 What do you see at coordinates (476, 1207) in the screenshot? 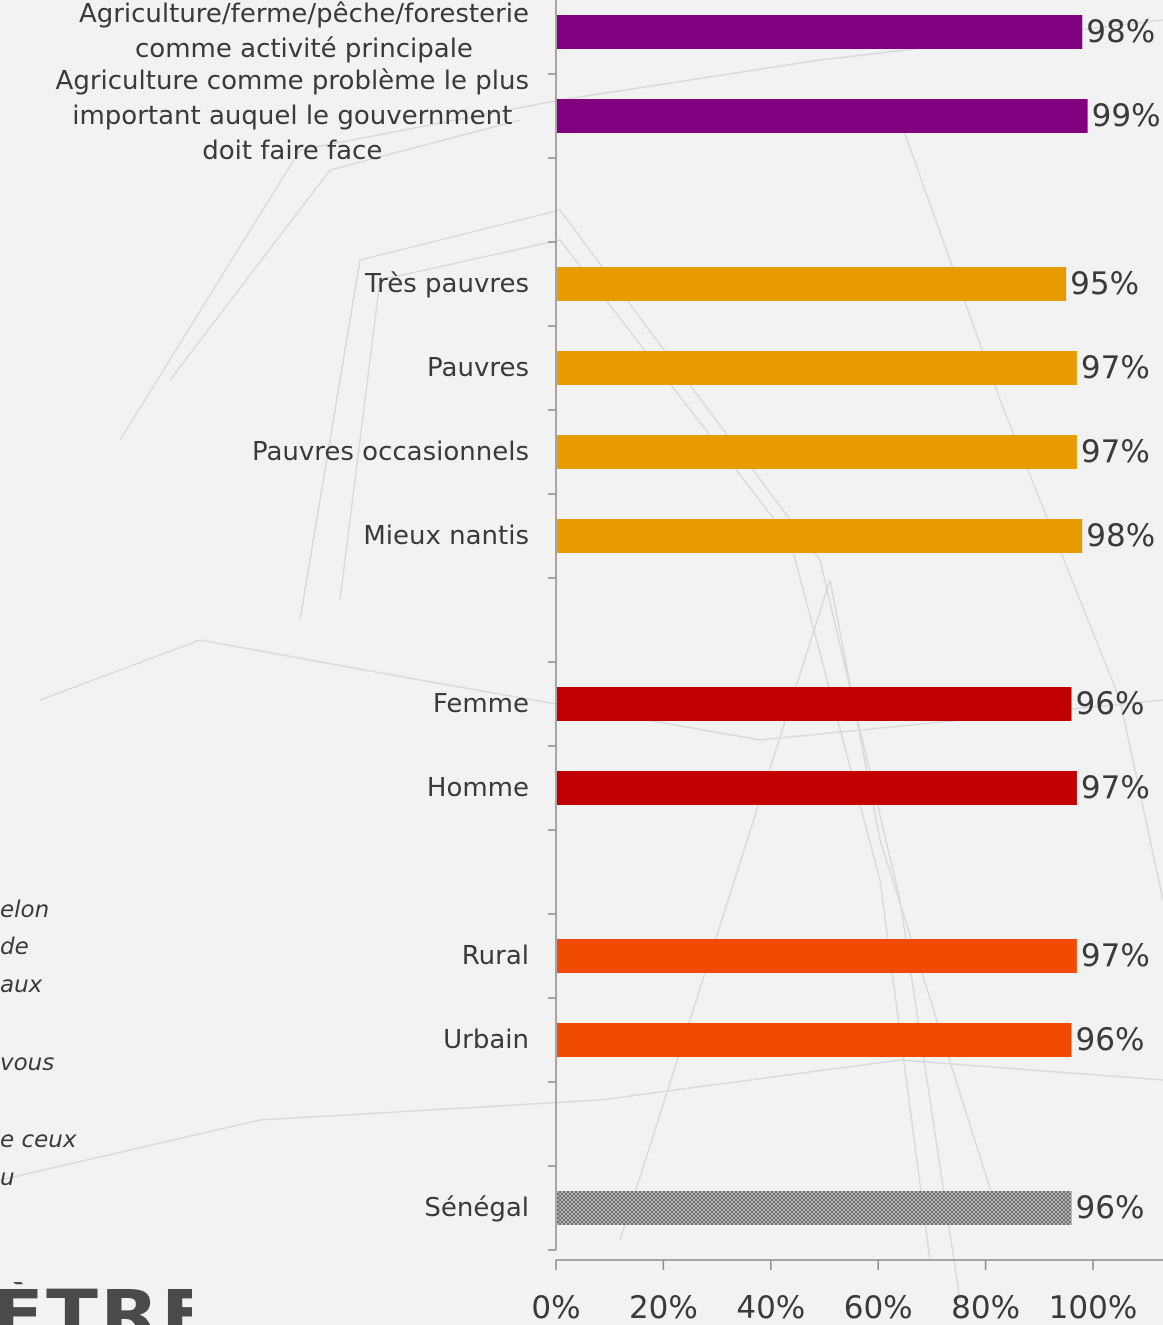
I see `category-label: Sénégal` at bounding box center [476, 1207].